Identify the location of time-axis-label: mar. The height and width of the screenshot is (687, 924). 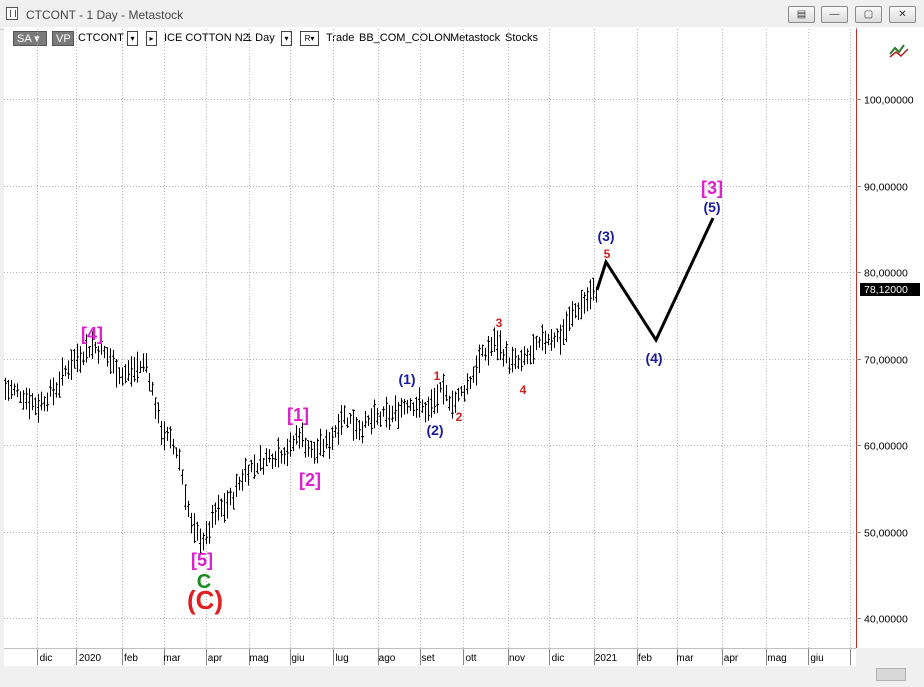
(172, 658).